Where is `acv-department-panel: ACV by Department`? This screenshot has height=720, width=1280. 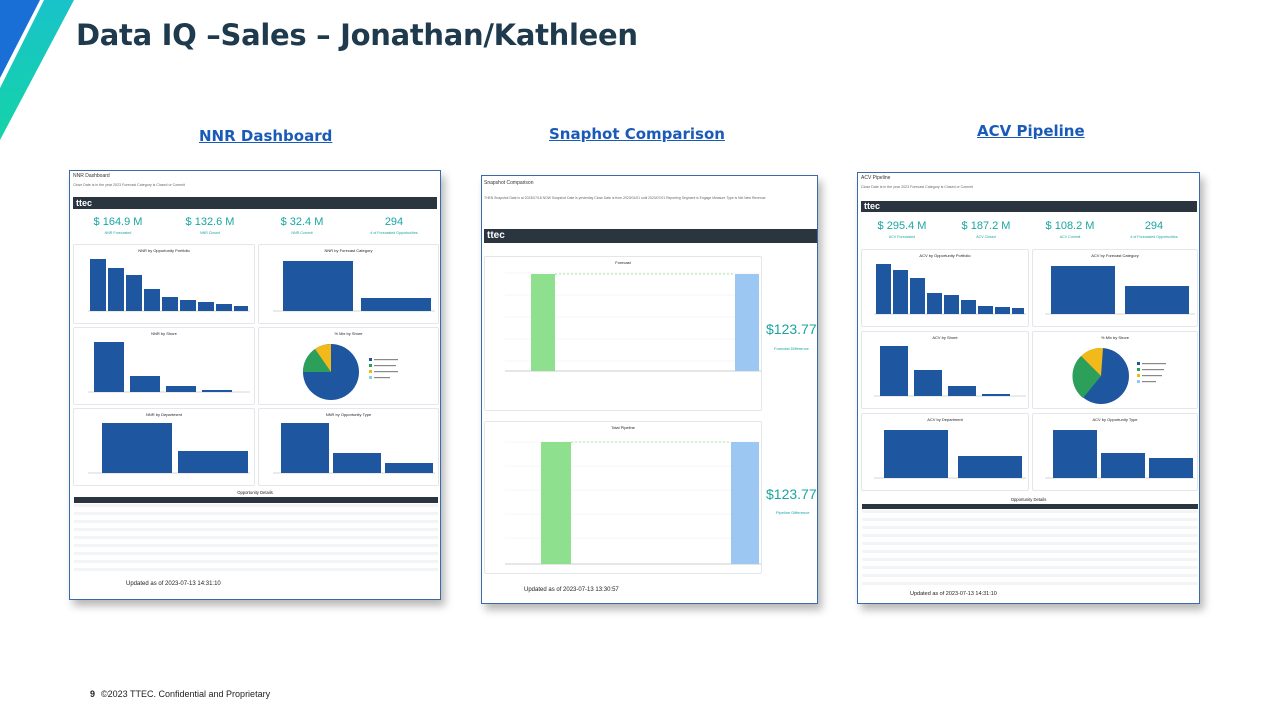
acv-department-panel: ACV by Department is located at coordinates (945, 452).